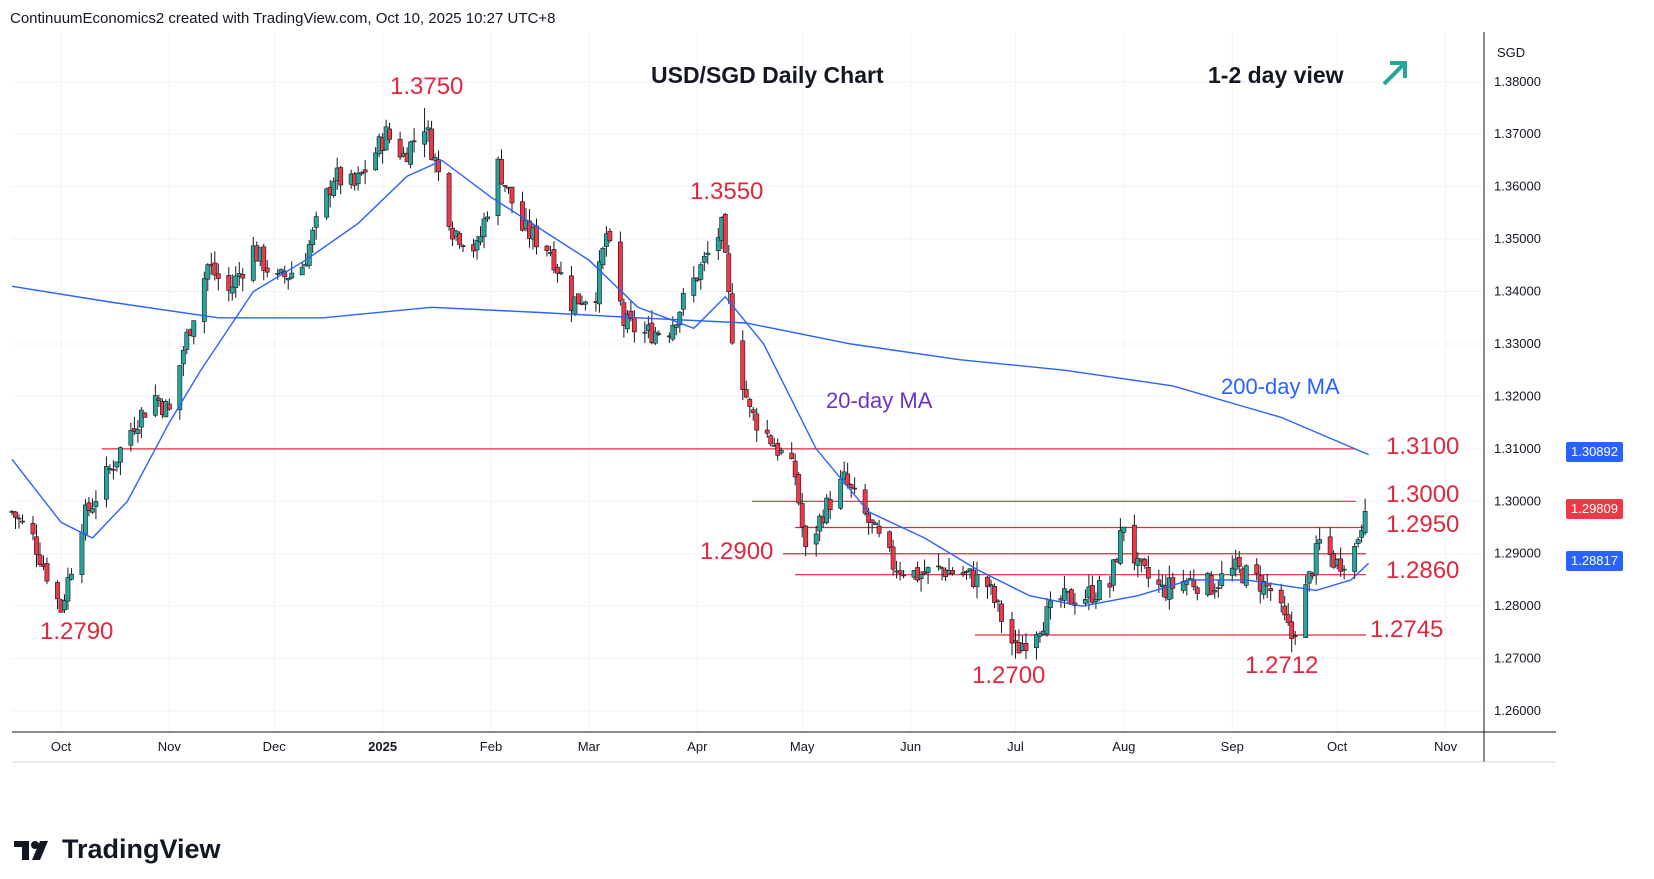  Describe the element at coordinates (31, 850) in the screenshot. I see `tradingview-logo-icon` at that location.